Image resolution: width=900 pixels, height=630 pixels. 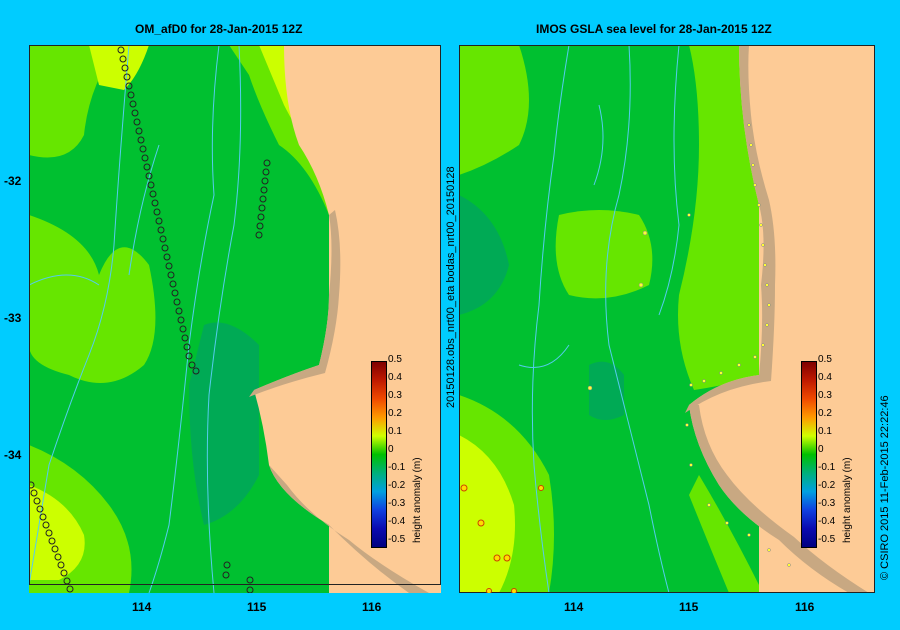 I want to click on left-colorbar, so click(x=379, y=454).